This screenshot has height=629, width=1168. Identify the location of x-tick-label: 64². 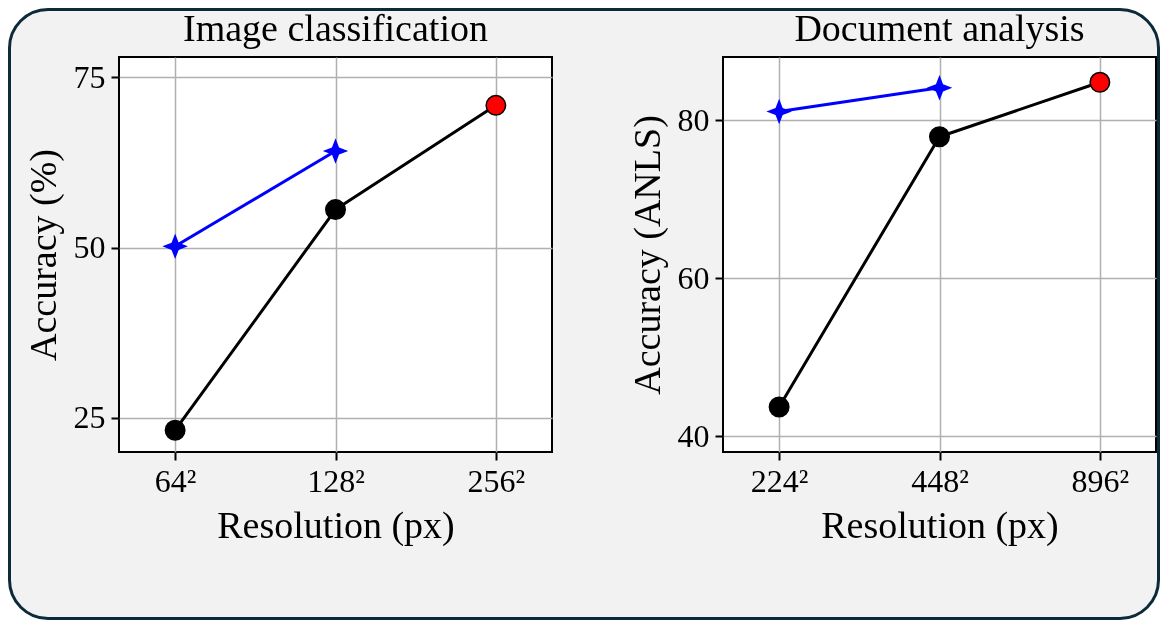
(175, 480).